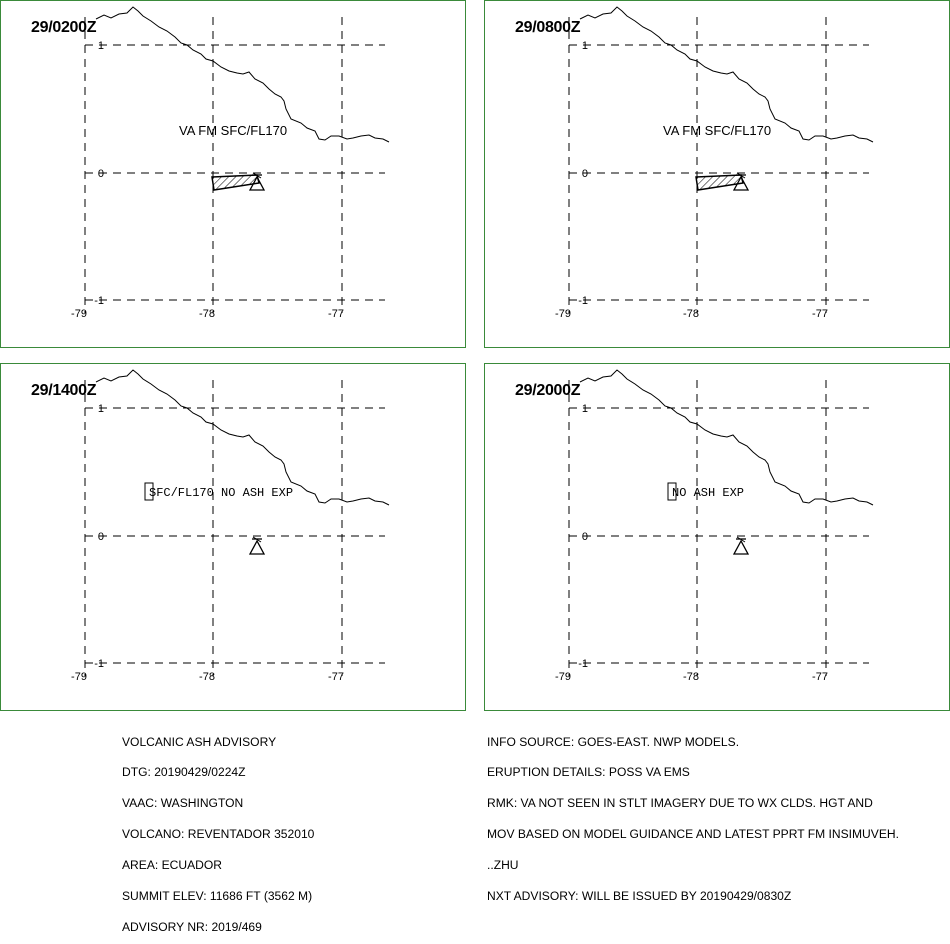  Describe the element at coordinates (613, 742) in the screenshot. I see `advisory-line: INFO SOURCE: GOES-EAST. NWP MODELS.` at that location.